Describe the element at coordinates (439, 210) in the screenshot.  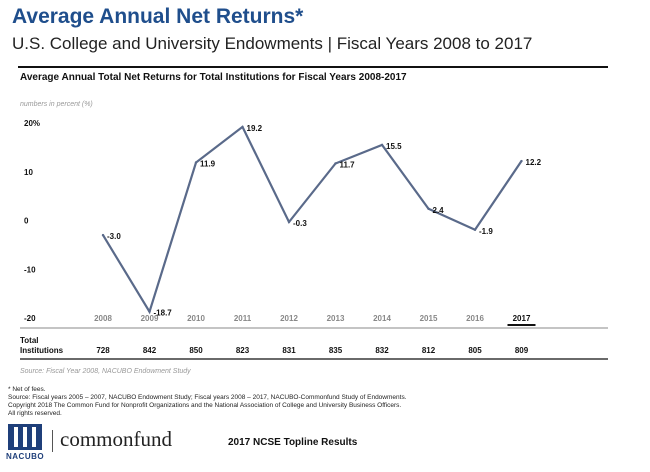
I see `data-label: 2.4` at that location.